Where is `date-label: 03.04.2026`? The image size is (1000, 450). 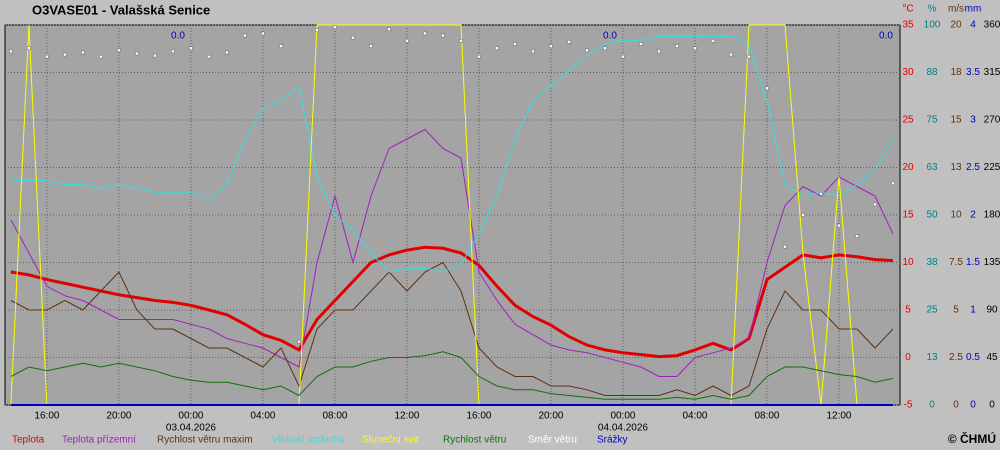
date-label: 03.04.2026 is located at coordinates (191, 428).